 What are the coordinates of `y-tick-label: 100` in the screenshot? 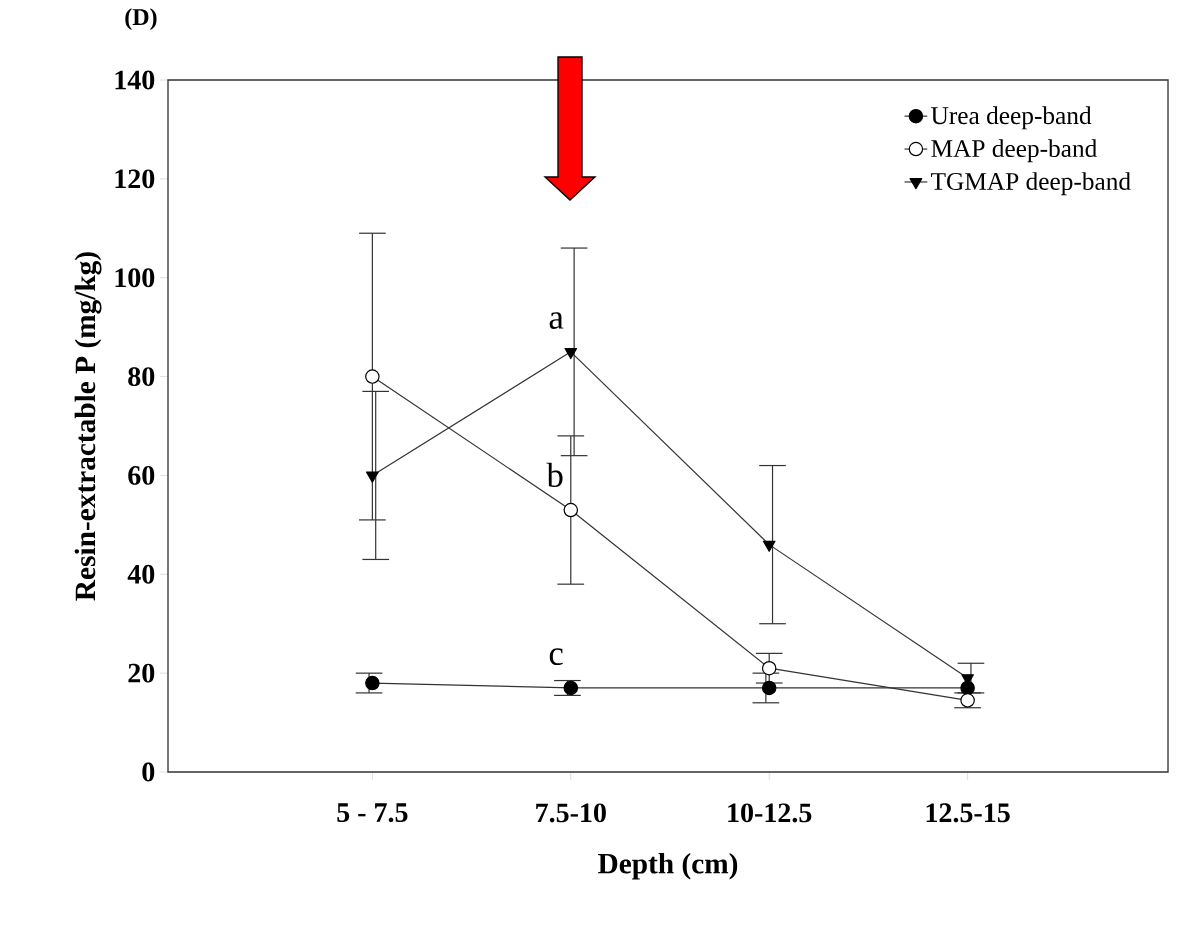 It's located at (135, 278).